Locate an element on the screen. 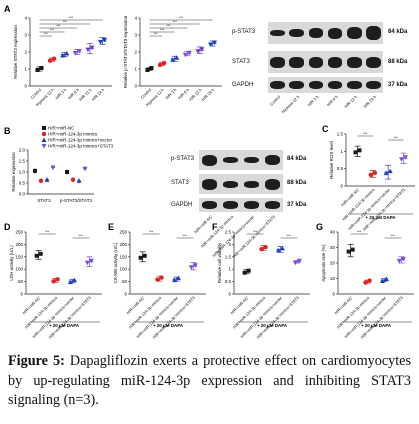 Image resolution: width=419 pixels, height=424 pixels. blot-lane-label: H/R 24 h is located at coordinates (369, 101).